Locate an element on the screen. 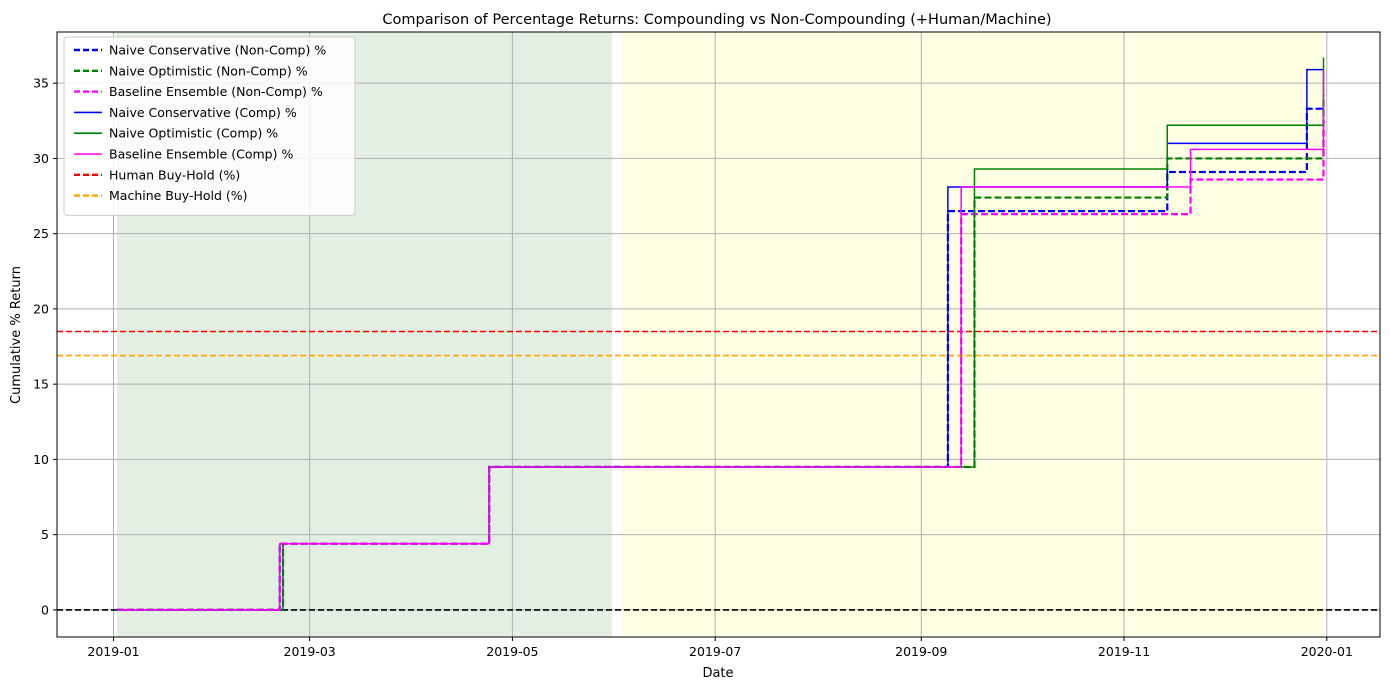 The width and height of the screenshot is (1390, 694). x-tick-label: 2019-11 is located at coordinates (1124, 651).